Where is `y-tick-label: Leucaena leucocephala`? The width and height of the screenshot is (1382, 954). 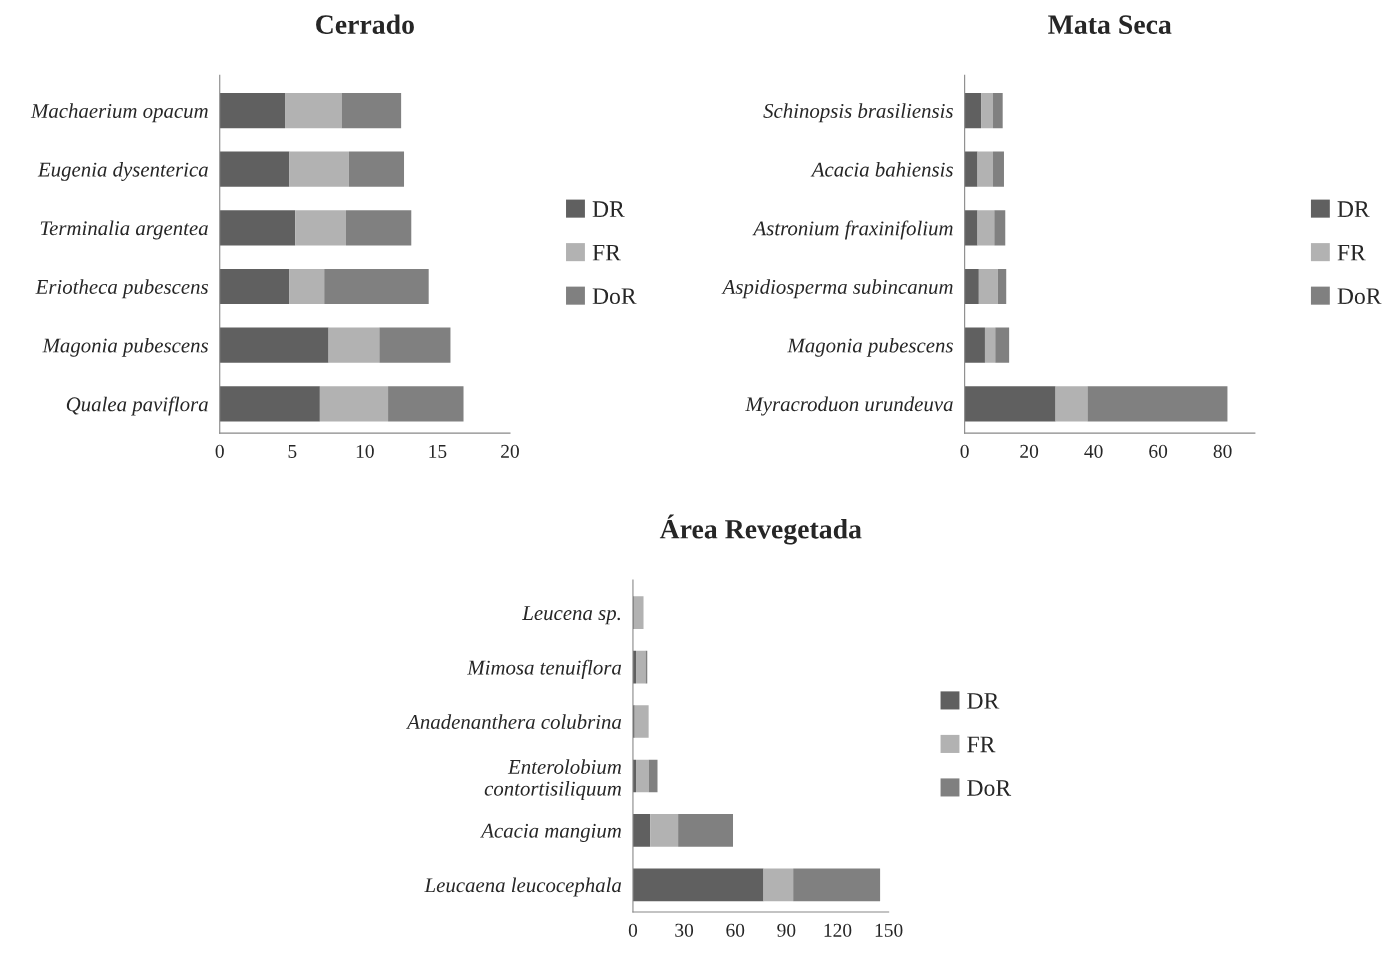 y-tick-label: Leucaena leucocephala is located at coordinates (523, 887).